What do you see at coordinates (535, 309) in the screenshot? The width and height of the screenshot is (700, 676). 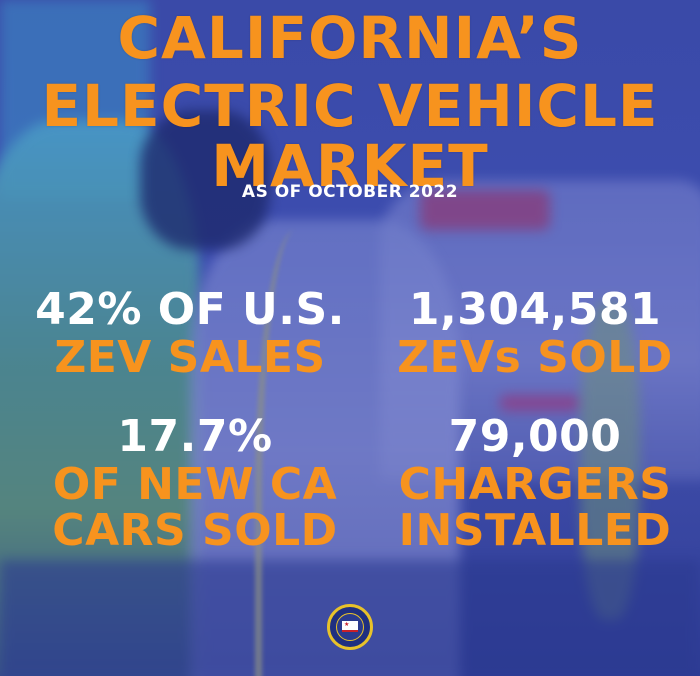 I see `stat-value: 1,304,581` at bounding box center [535, 309].